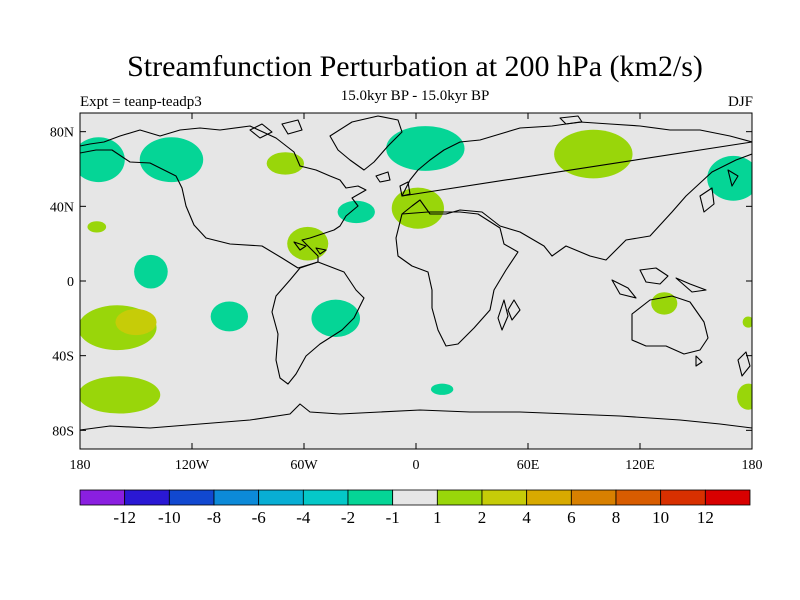 This screenshot has width=800, height=600. Describe the element at coordinates (304, 465) in the screenshot. I see `x-tick-label-3: 60W` at that location.